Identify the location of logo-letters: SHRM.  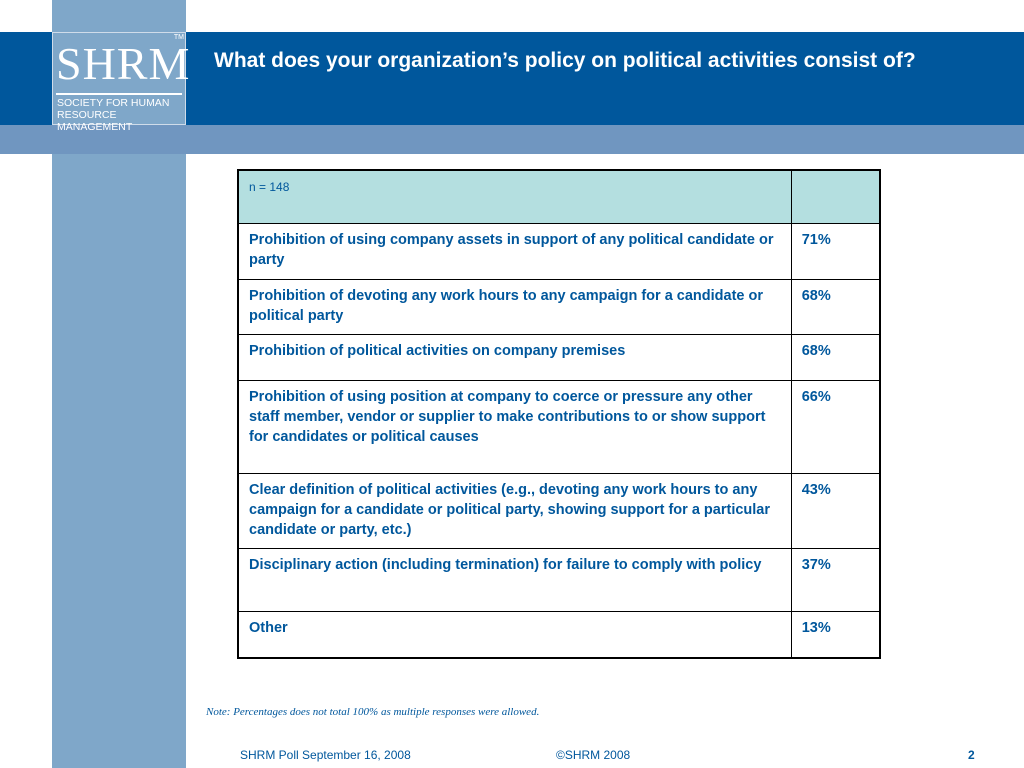
(123, 63).